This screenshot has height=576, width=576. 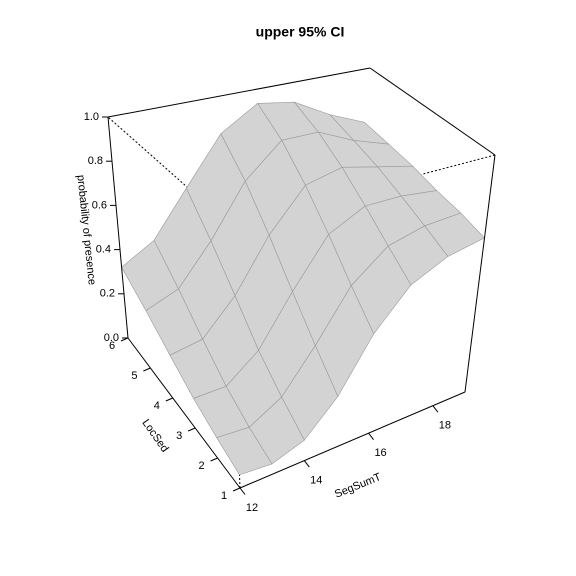 What do you see at coordinates (179, 436) in the screenshot?
I see `y-tick-label: 3` at bounding box center [179, 436].